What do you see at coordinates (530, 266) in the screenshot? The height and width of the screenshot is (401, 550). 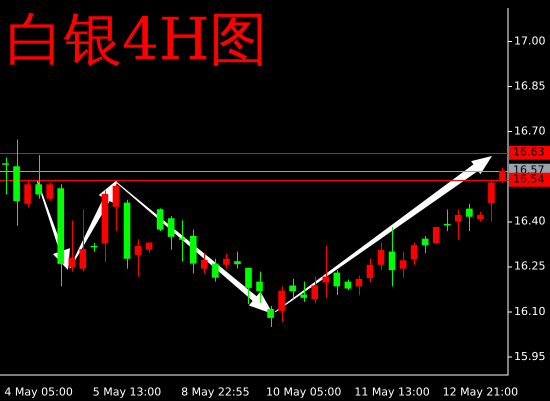 I see `y-tick-label: 16.25` at bounding box center [530, 266].